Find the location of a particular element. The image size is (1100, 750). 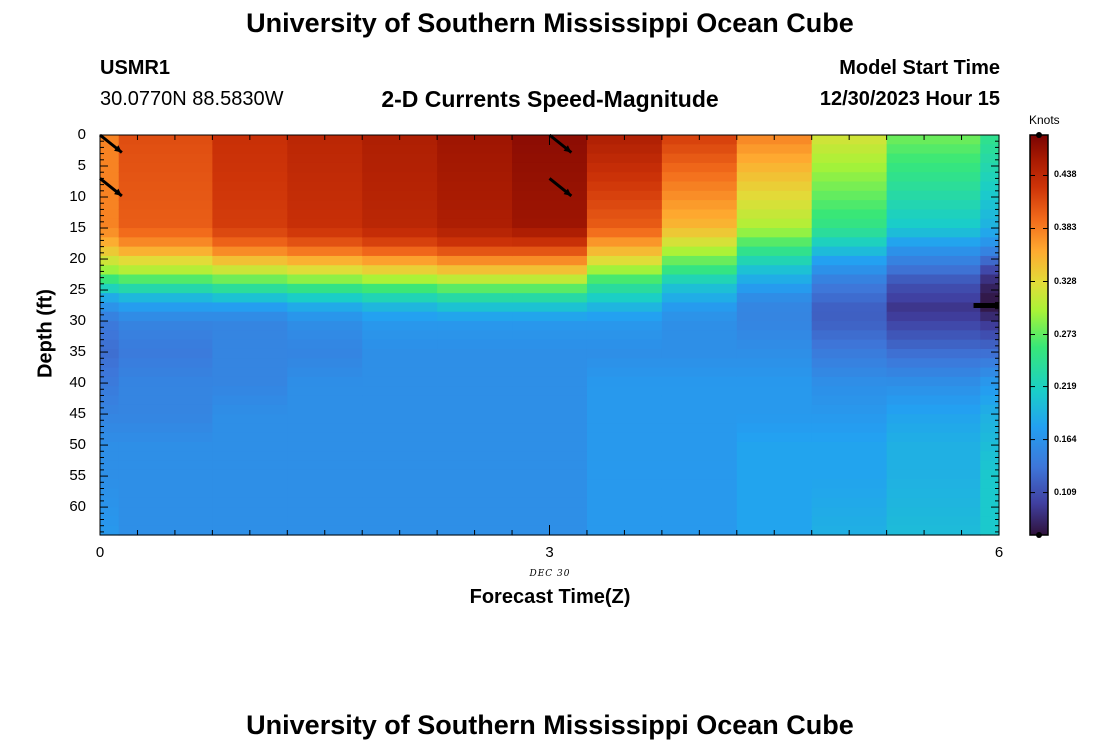

y-tick-label: 55 is located at coordinates (77, 476).